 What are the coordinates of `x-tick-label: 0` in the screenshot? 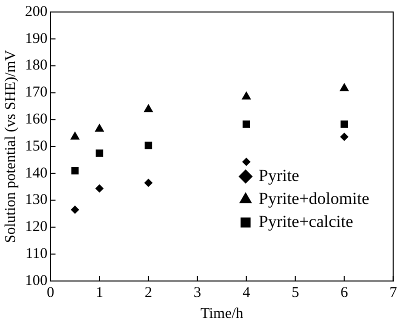 It's located at (50, 292).